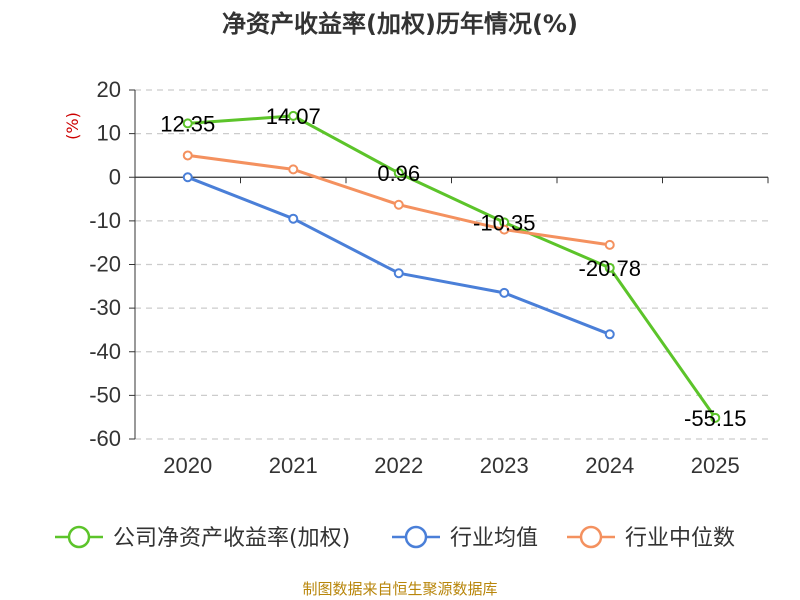  I want to click on x-tick-label: 2024, so click(609, 465).